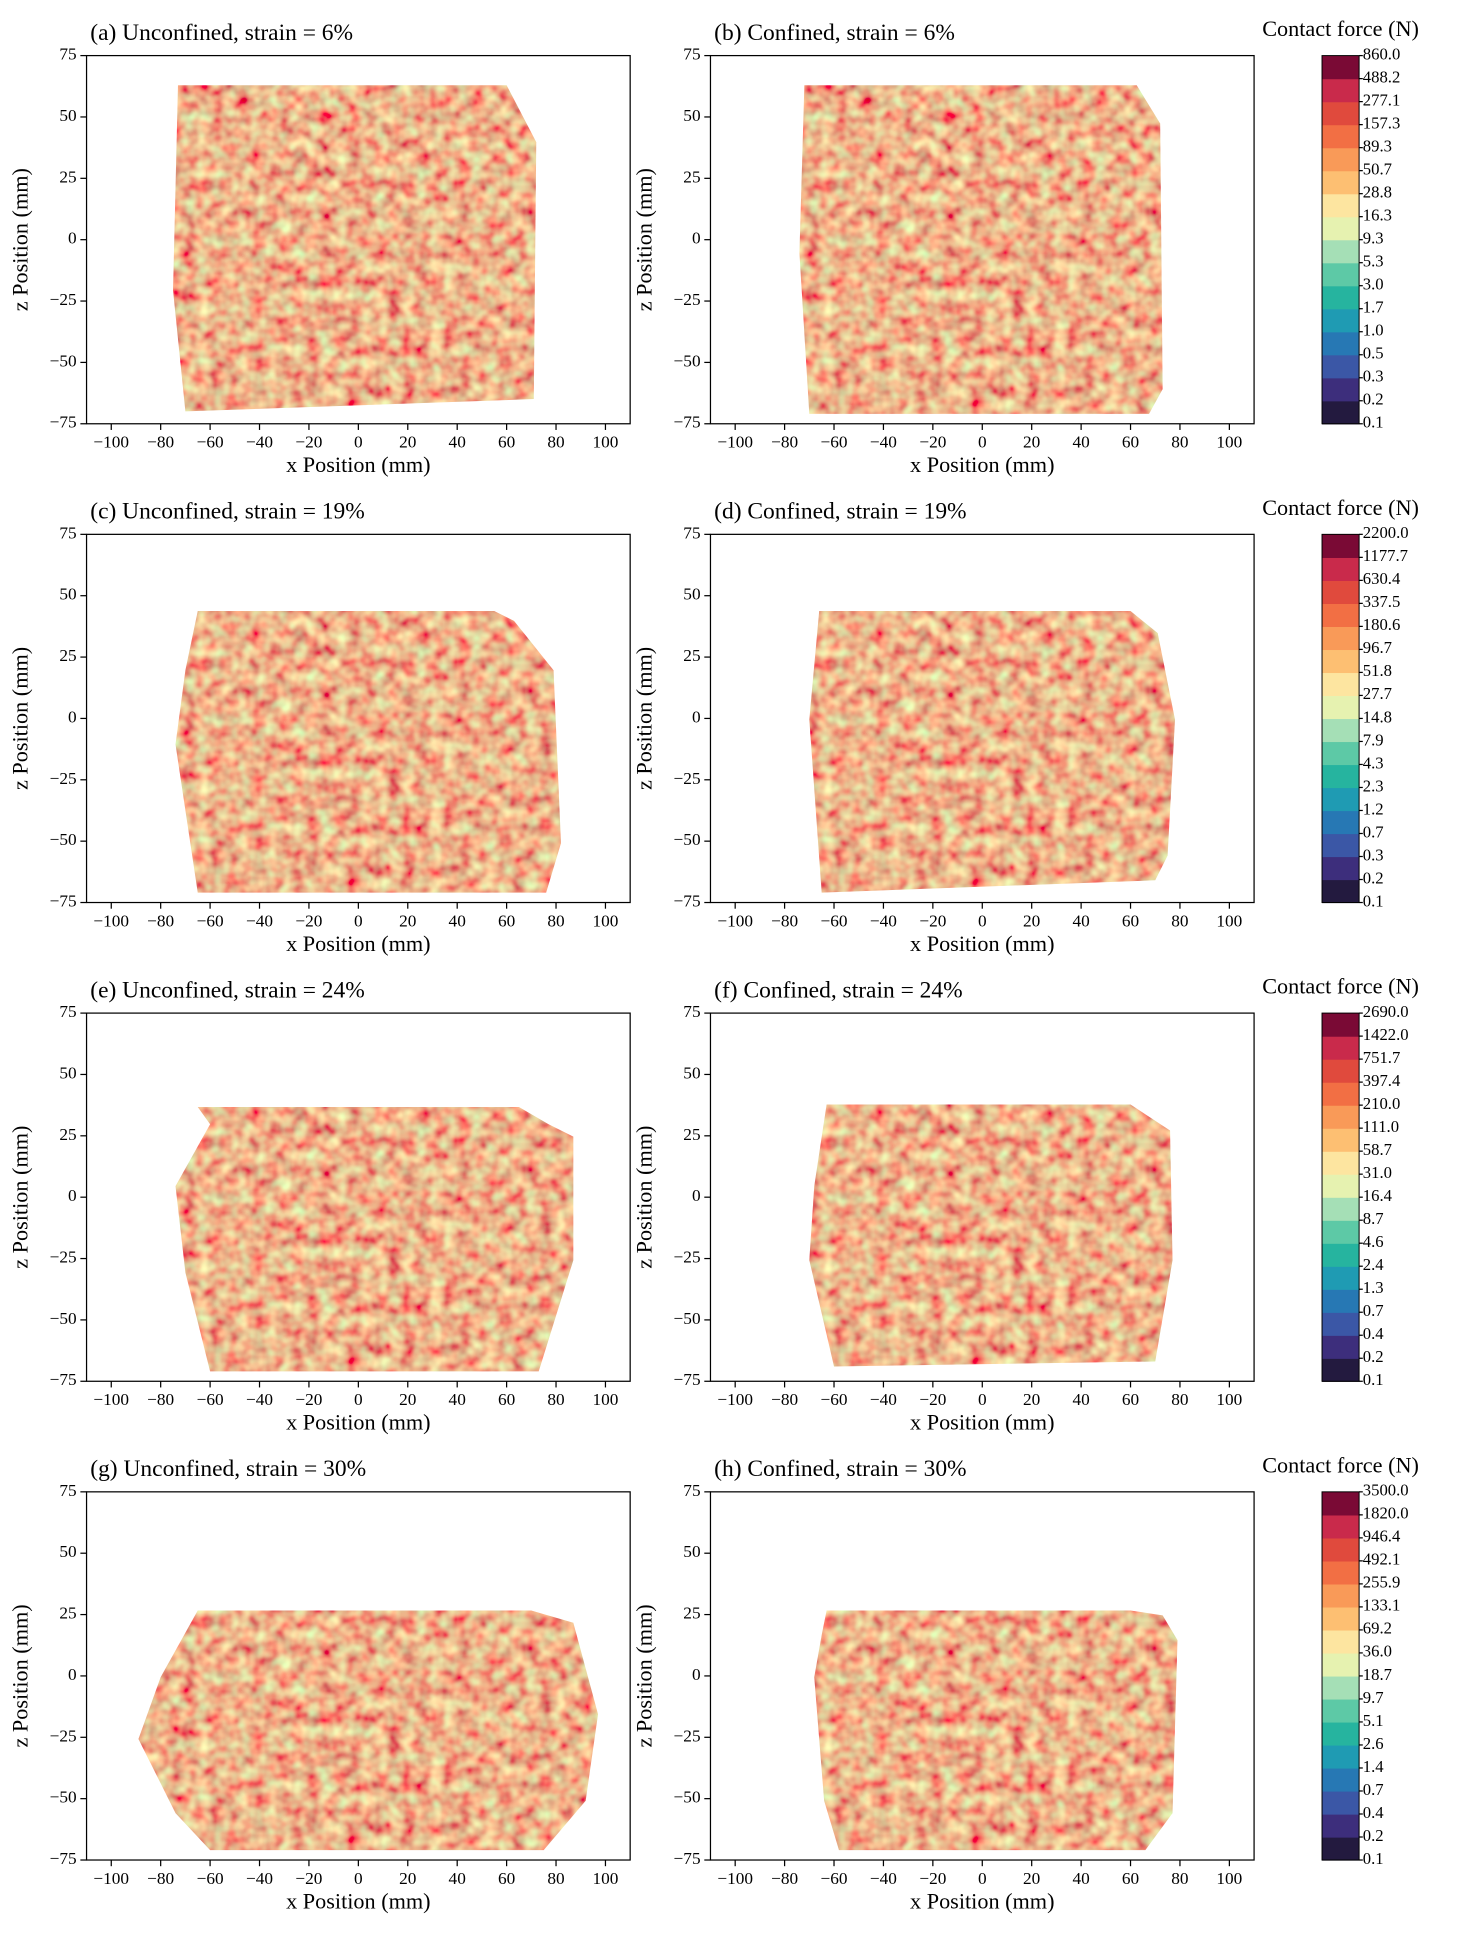 The width and height of the screenshot is (1458, 1936). Describe the element at coordinates (1373, 1789) in the screenshot. I see `colorbar-tick-label: 0.7` at that location.